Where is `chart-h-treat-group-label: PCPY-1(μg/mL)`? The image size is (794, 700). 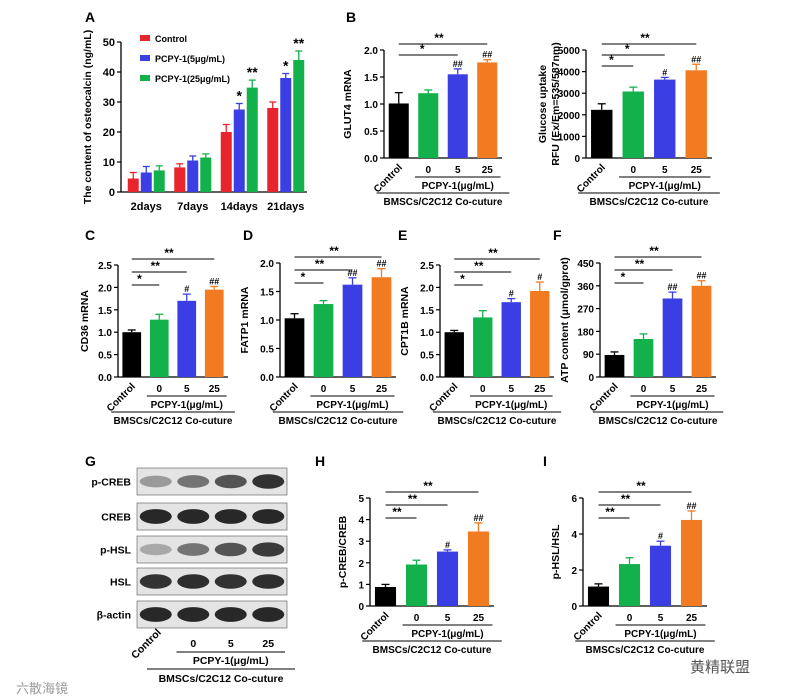 chart-h-treat-group-label: PCPY-1(μg/mL) is located at coordinates (447, 634).